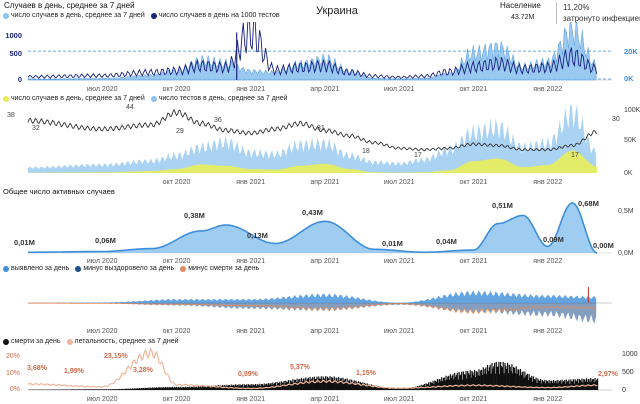  I want to click on left-axis-tick: 500, so click(15, 53).